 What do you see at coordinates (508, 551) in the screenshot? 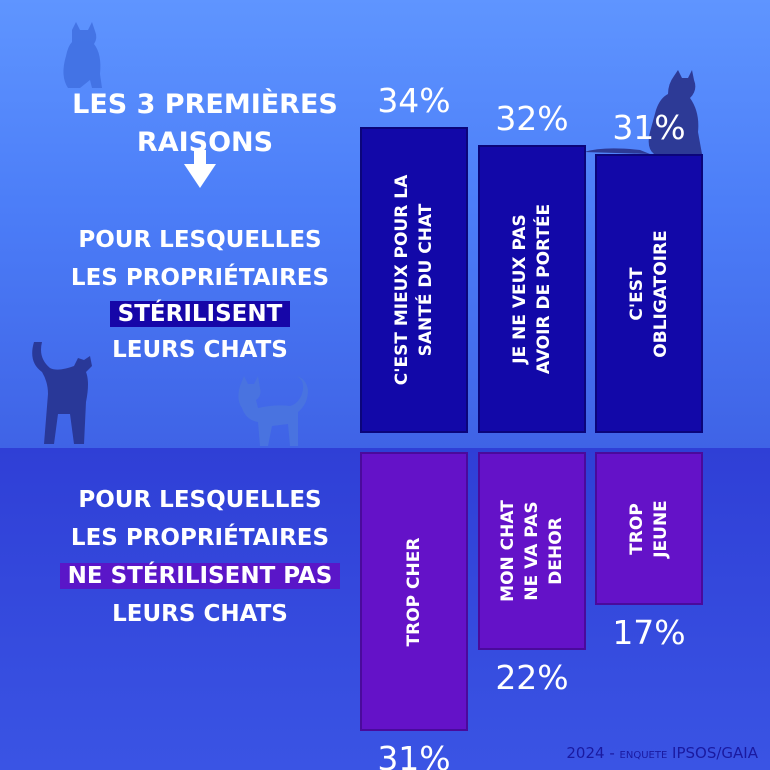
I see `bar-label-line: MON CHAT` at bounding box center [508, 551].